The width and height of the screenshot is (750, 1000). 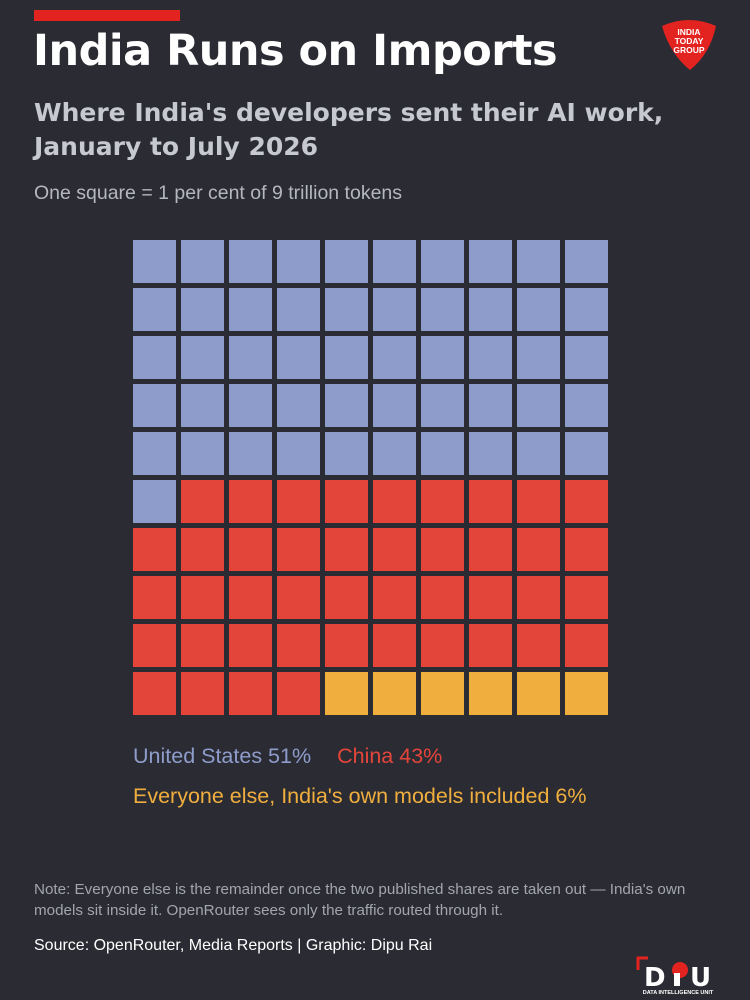 I want to click on legend-row-1: United States 51% China 43%, so click(x=287, y=756).